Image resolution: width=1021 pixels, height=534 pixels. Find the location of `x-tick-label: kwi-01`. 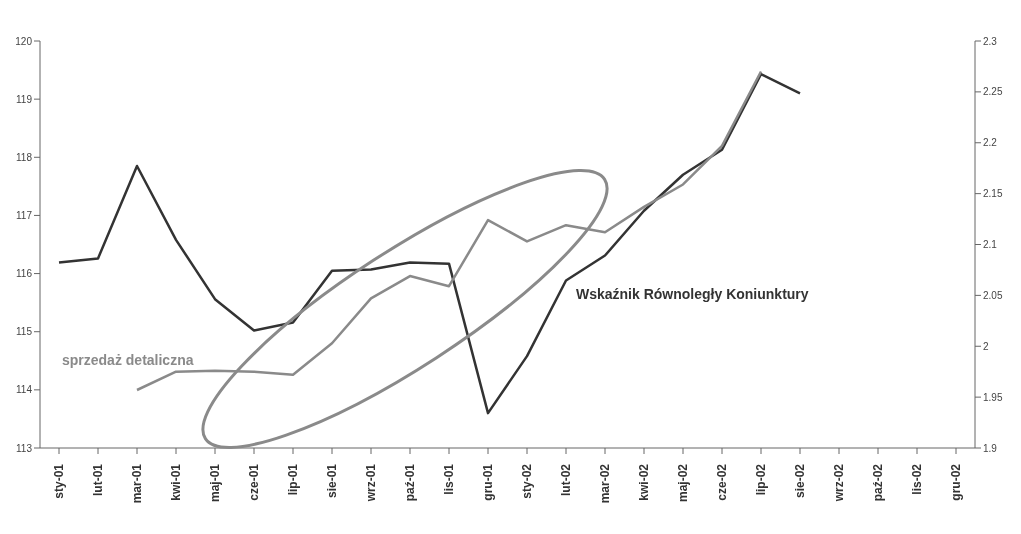

x-tick-label: kwi-01 is located at coordinates (176, 482).